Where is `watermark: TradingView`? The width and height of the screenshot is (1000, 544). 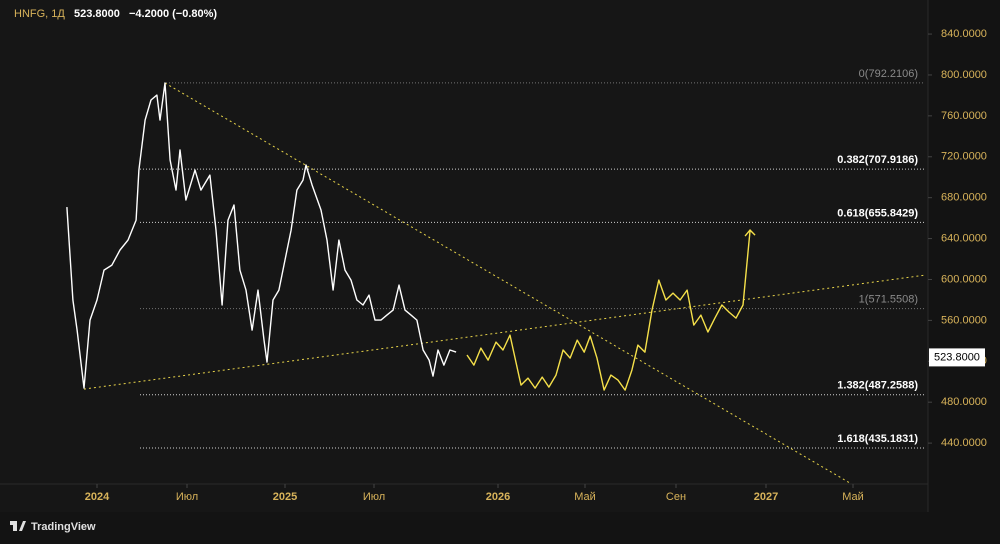 watermark: TradingView is located at coordinates (63, 527).